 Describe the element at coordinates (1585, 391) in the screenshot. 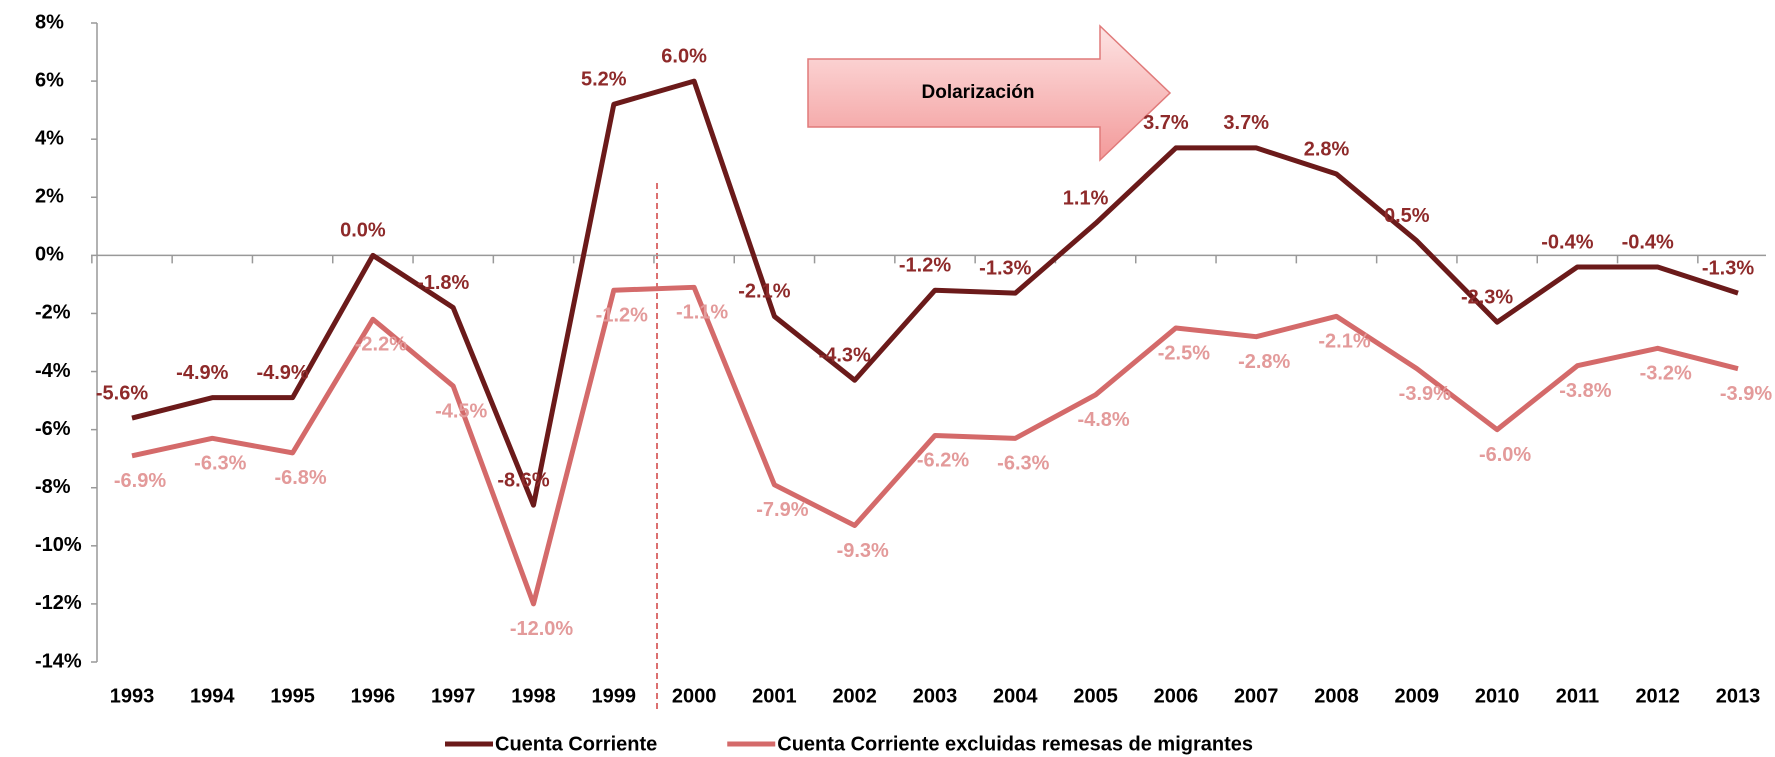

I see `data-label: -3.8%` at that location.